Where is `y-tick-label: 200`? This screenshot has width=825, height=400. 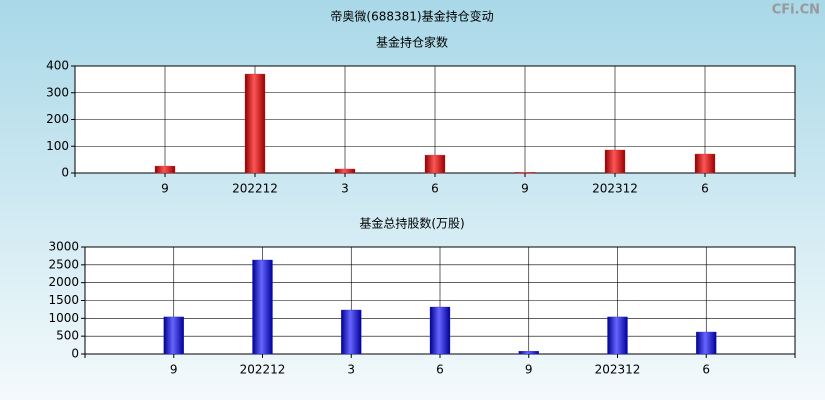 y-tick-label: 200 is located at coordinates (57, 119).